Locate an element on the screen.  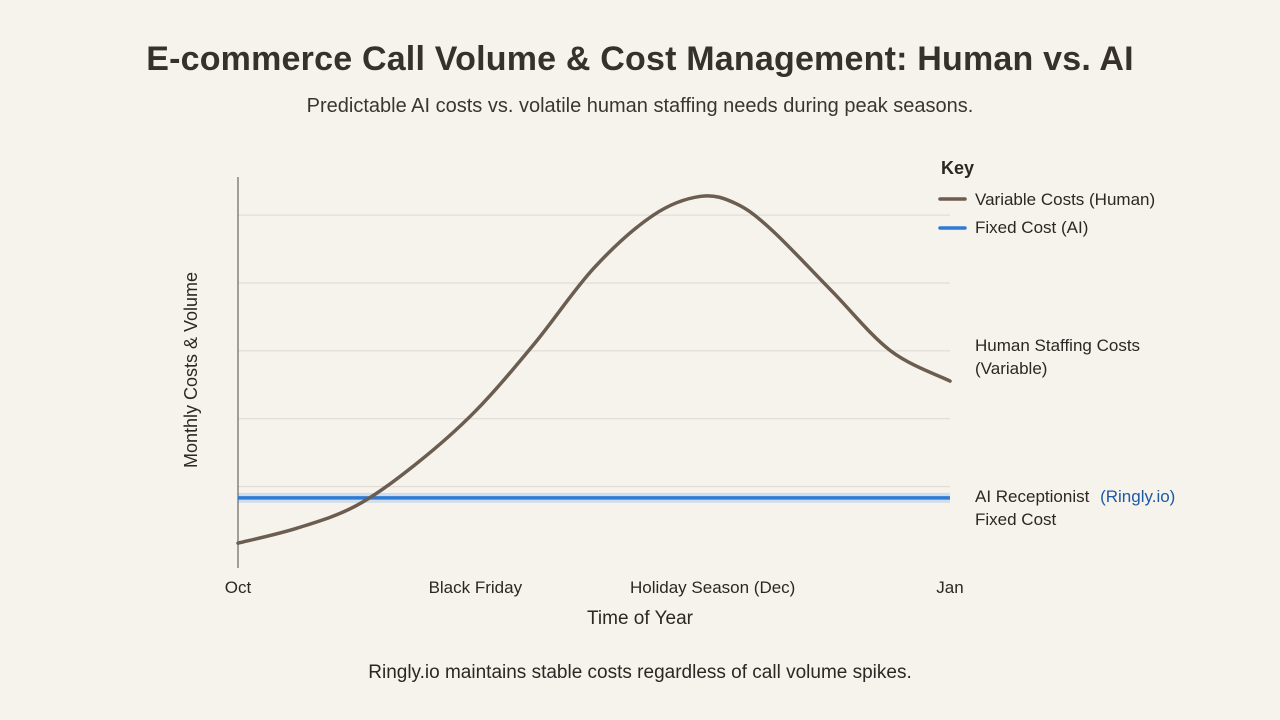
annotation-human-line1: Human Staffing Costs is located at coordinates (1057, 345).